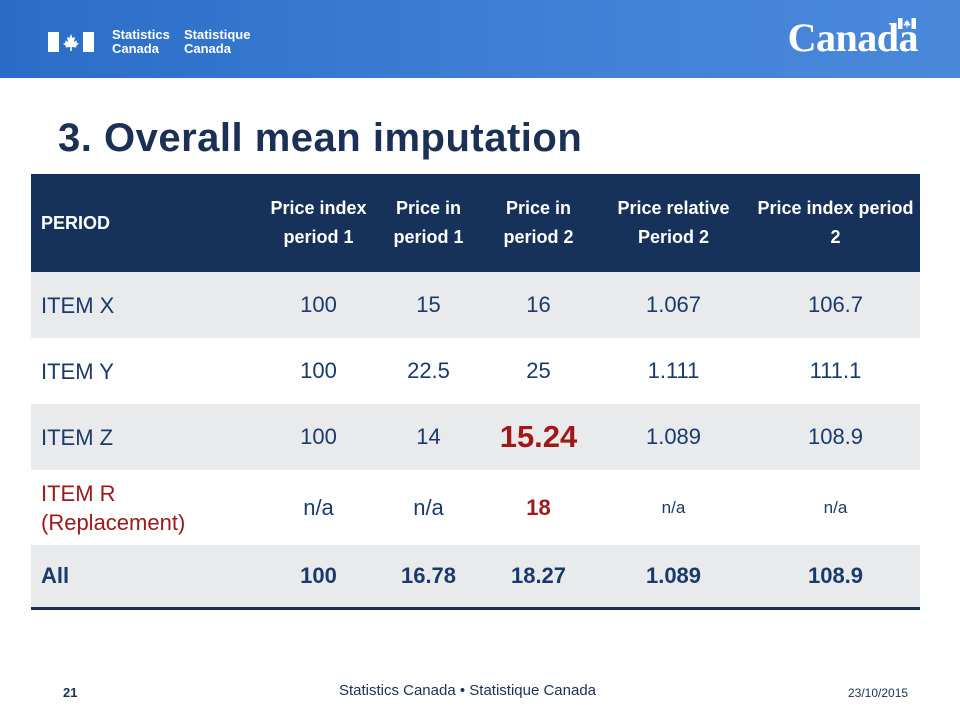 Image resolution: width=960 pixels, height=720 pixels. I want to click on signature-line: Statistics, so click(141, 34).